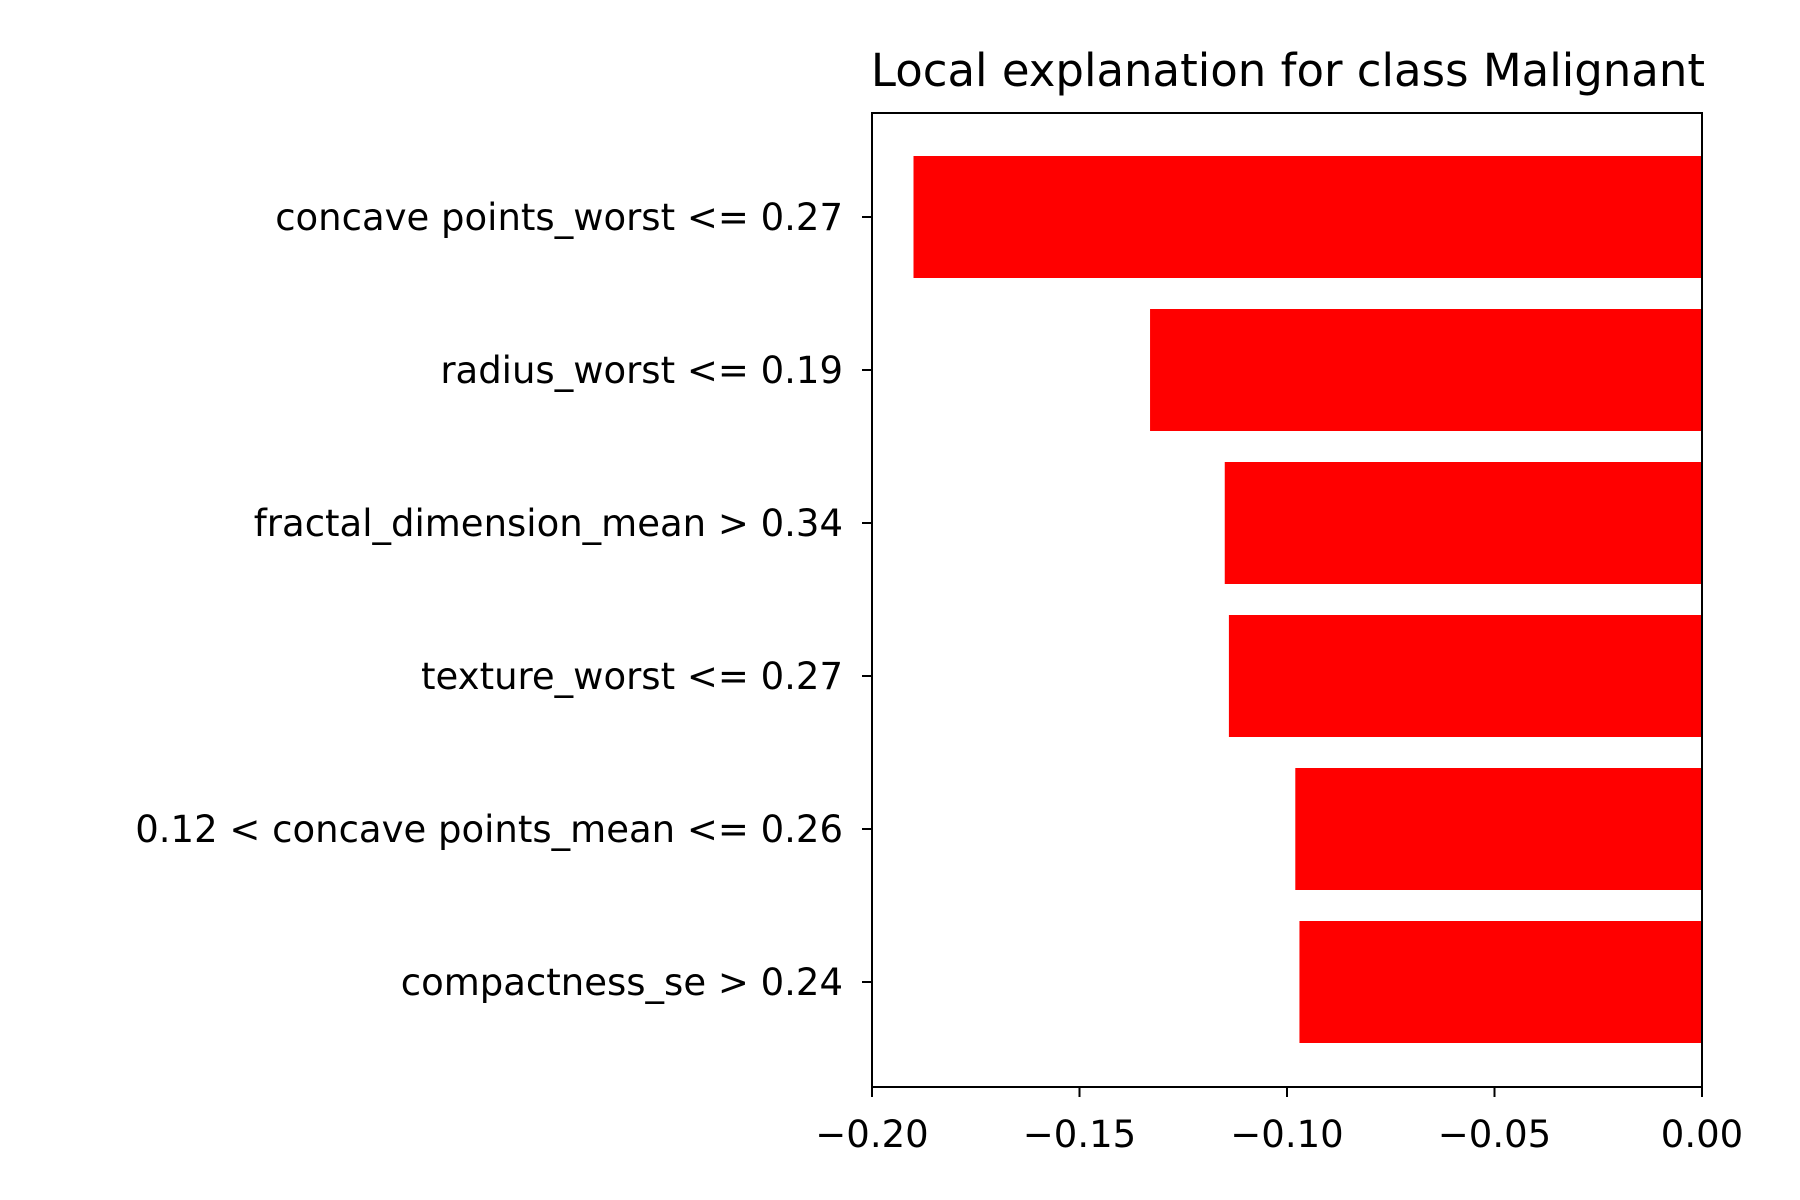  Describe the element at coordinates (548, 523) in the screenshot. I see `ytick-label-2: fractal_dimension_mean > 0.34` at that location.